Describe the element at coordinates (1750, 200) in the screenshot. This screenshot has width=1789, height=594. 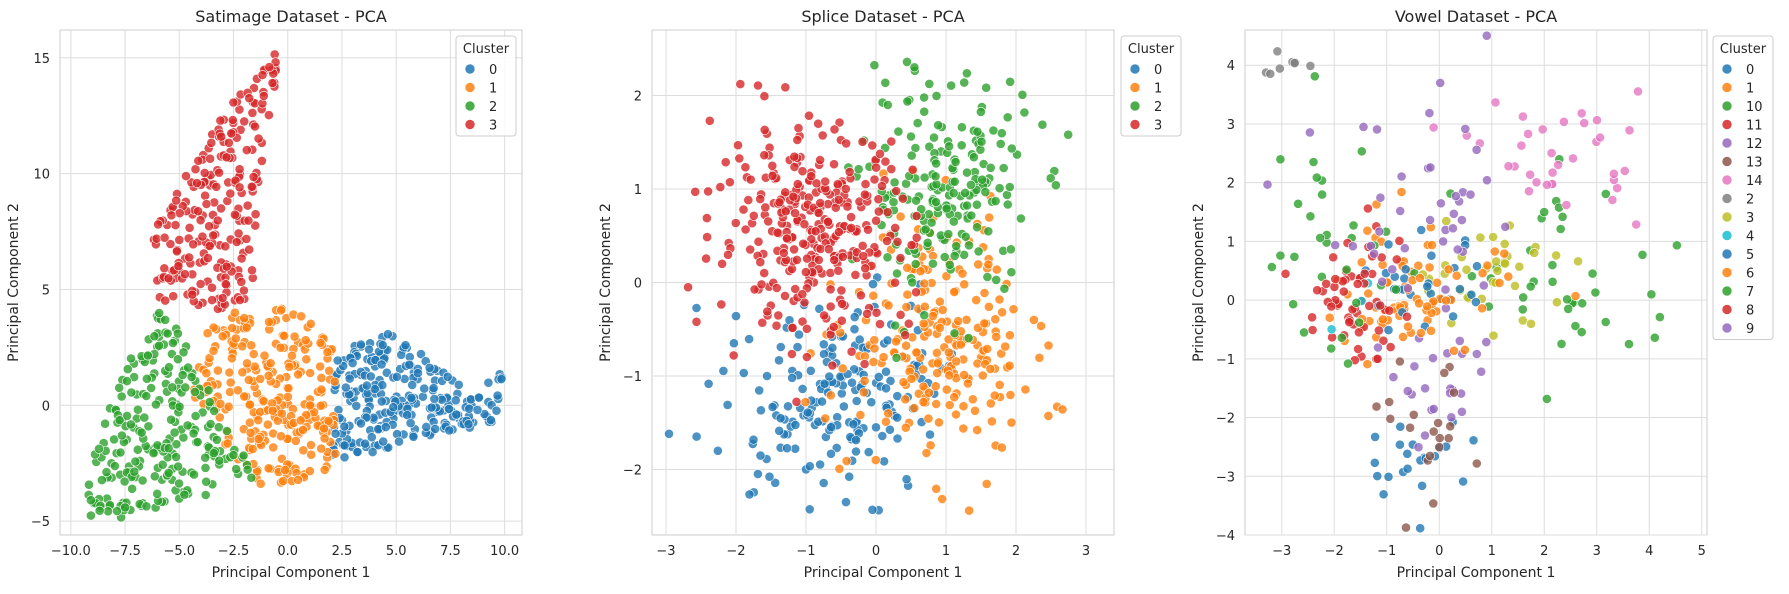
I see `legend-label: 2` at that location.